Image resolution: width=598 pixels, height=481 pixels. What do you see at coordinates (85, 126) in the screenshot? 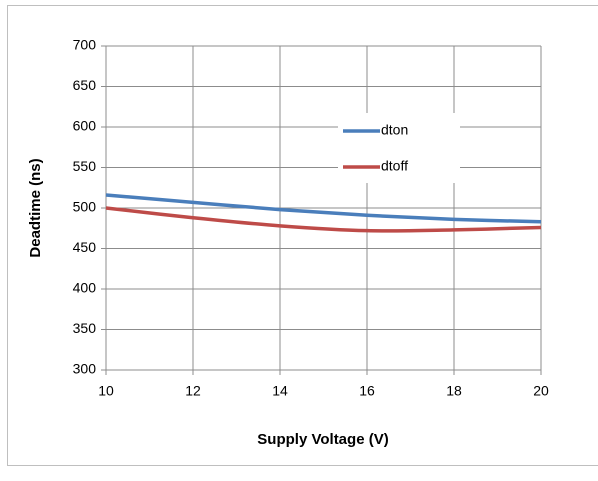
I see `y-tick-label: 600` at bounding box center [85, 126].